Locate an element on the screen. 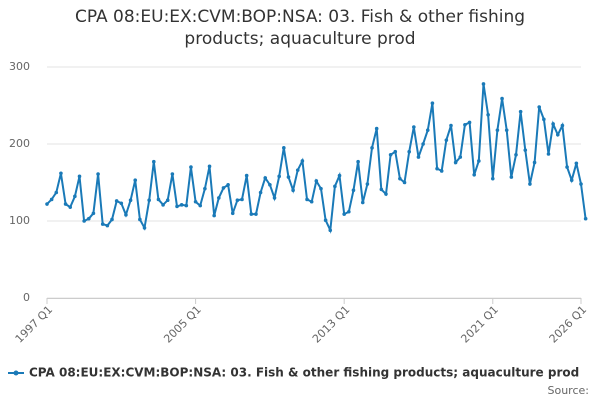  source-label: Source: is located at coordinates (569, 390).